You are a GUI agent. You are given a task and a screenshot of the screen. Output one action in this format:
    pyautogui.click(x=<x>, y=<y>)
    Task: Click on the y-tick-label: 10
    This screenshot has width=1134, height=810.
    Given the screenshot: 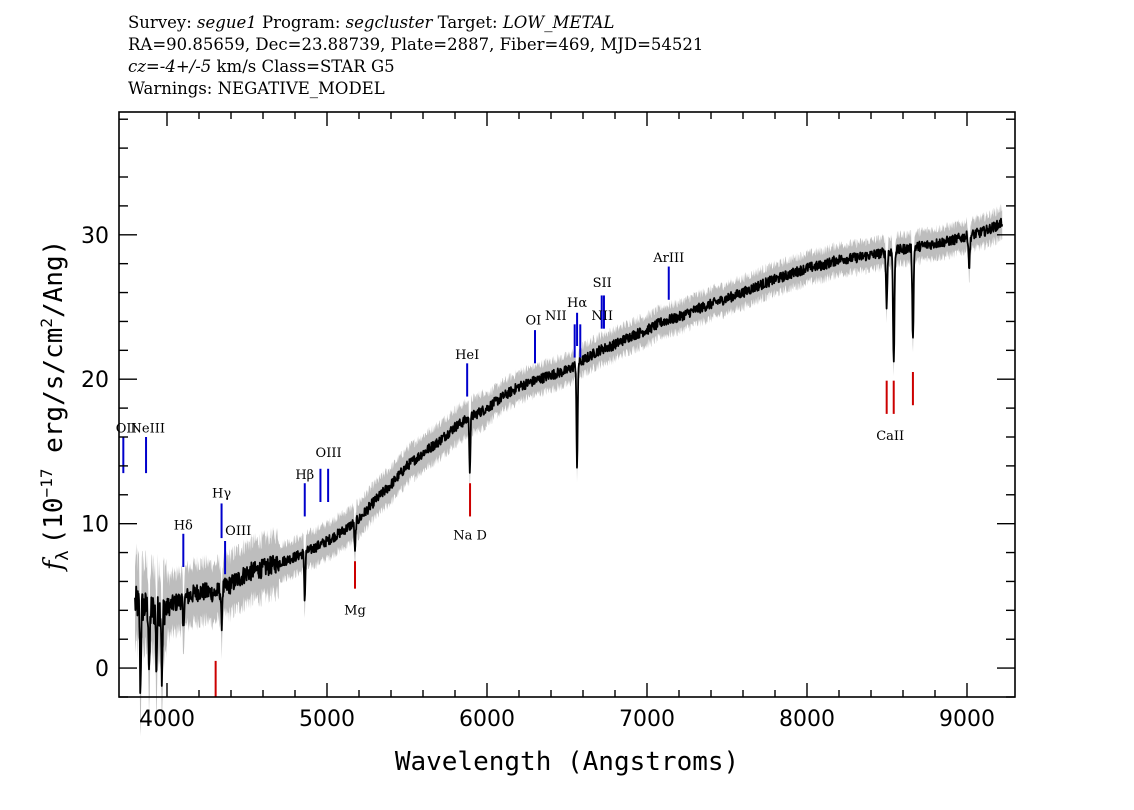 What is the action you would take?
    pyautogui.click(x=95, y=525)
    